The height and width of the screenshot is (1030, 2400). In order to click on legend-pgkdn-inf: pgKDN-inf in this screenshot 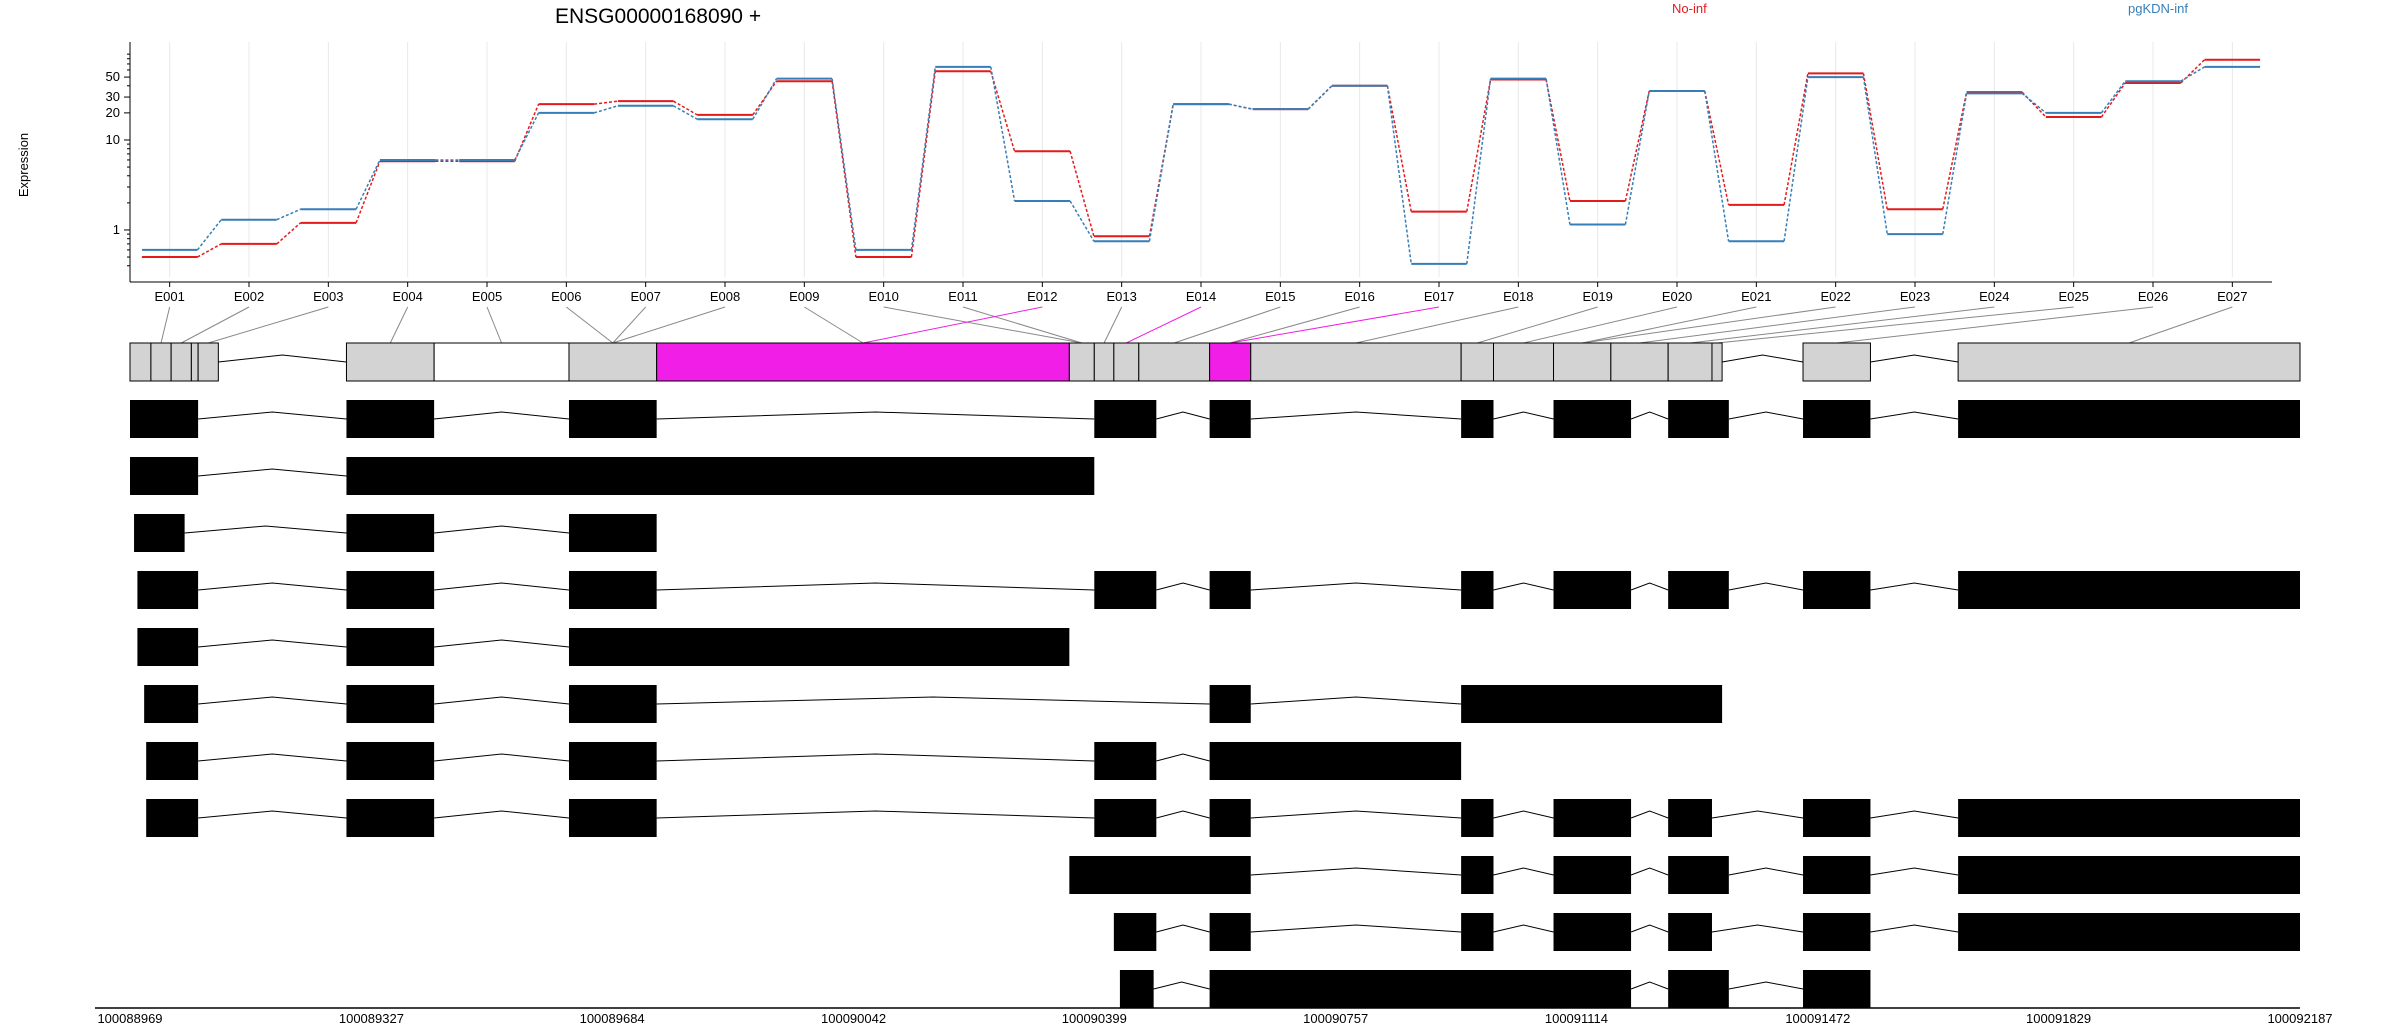, I will do `click(2158, 8)`.